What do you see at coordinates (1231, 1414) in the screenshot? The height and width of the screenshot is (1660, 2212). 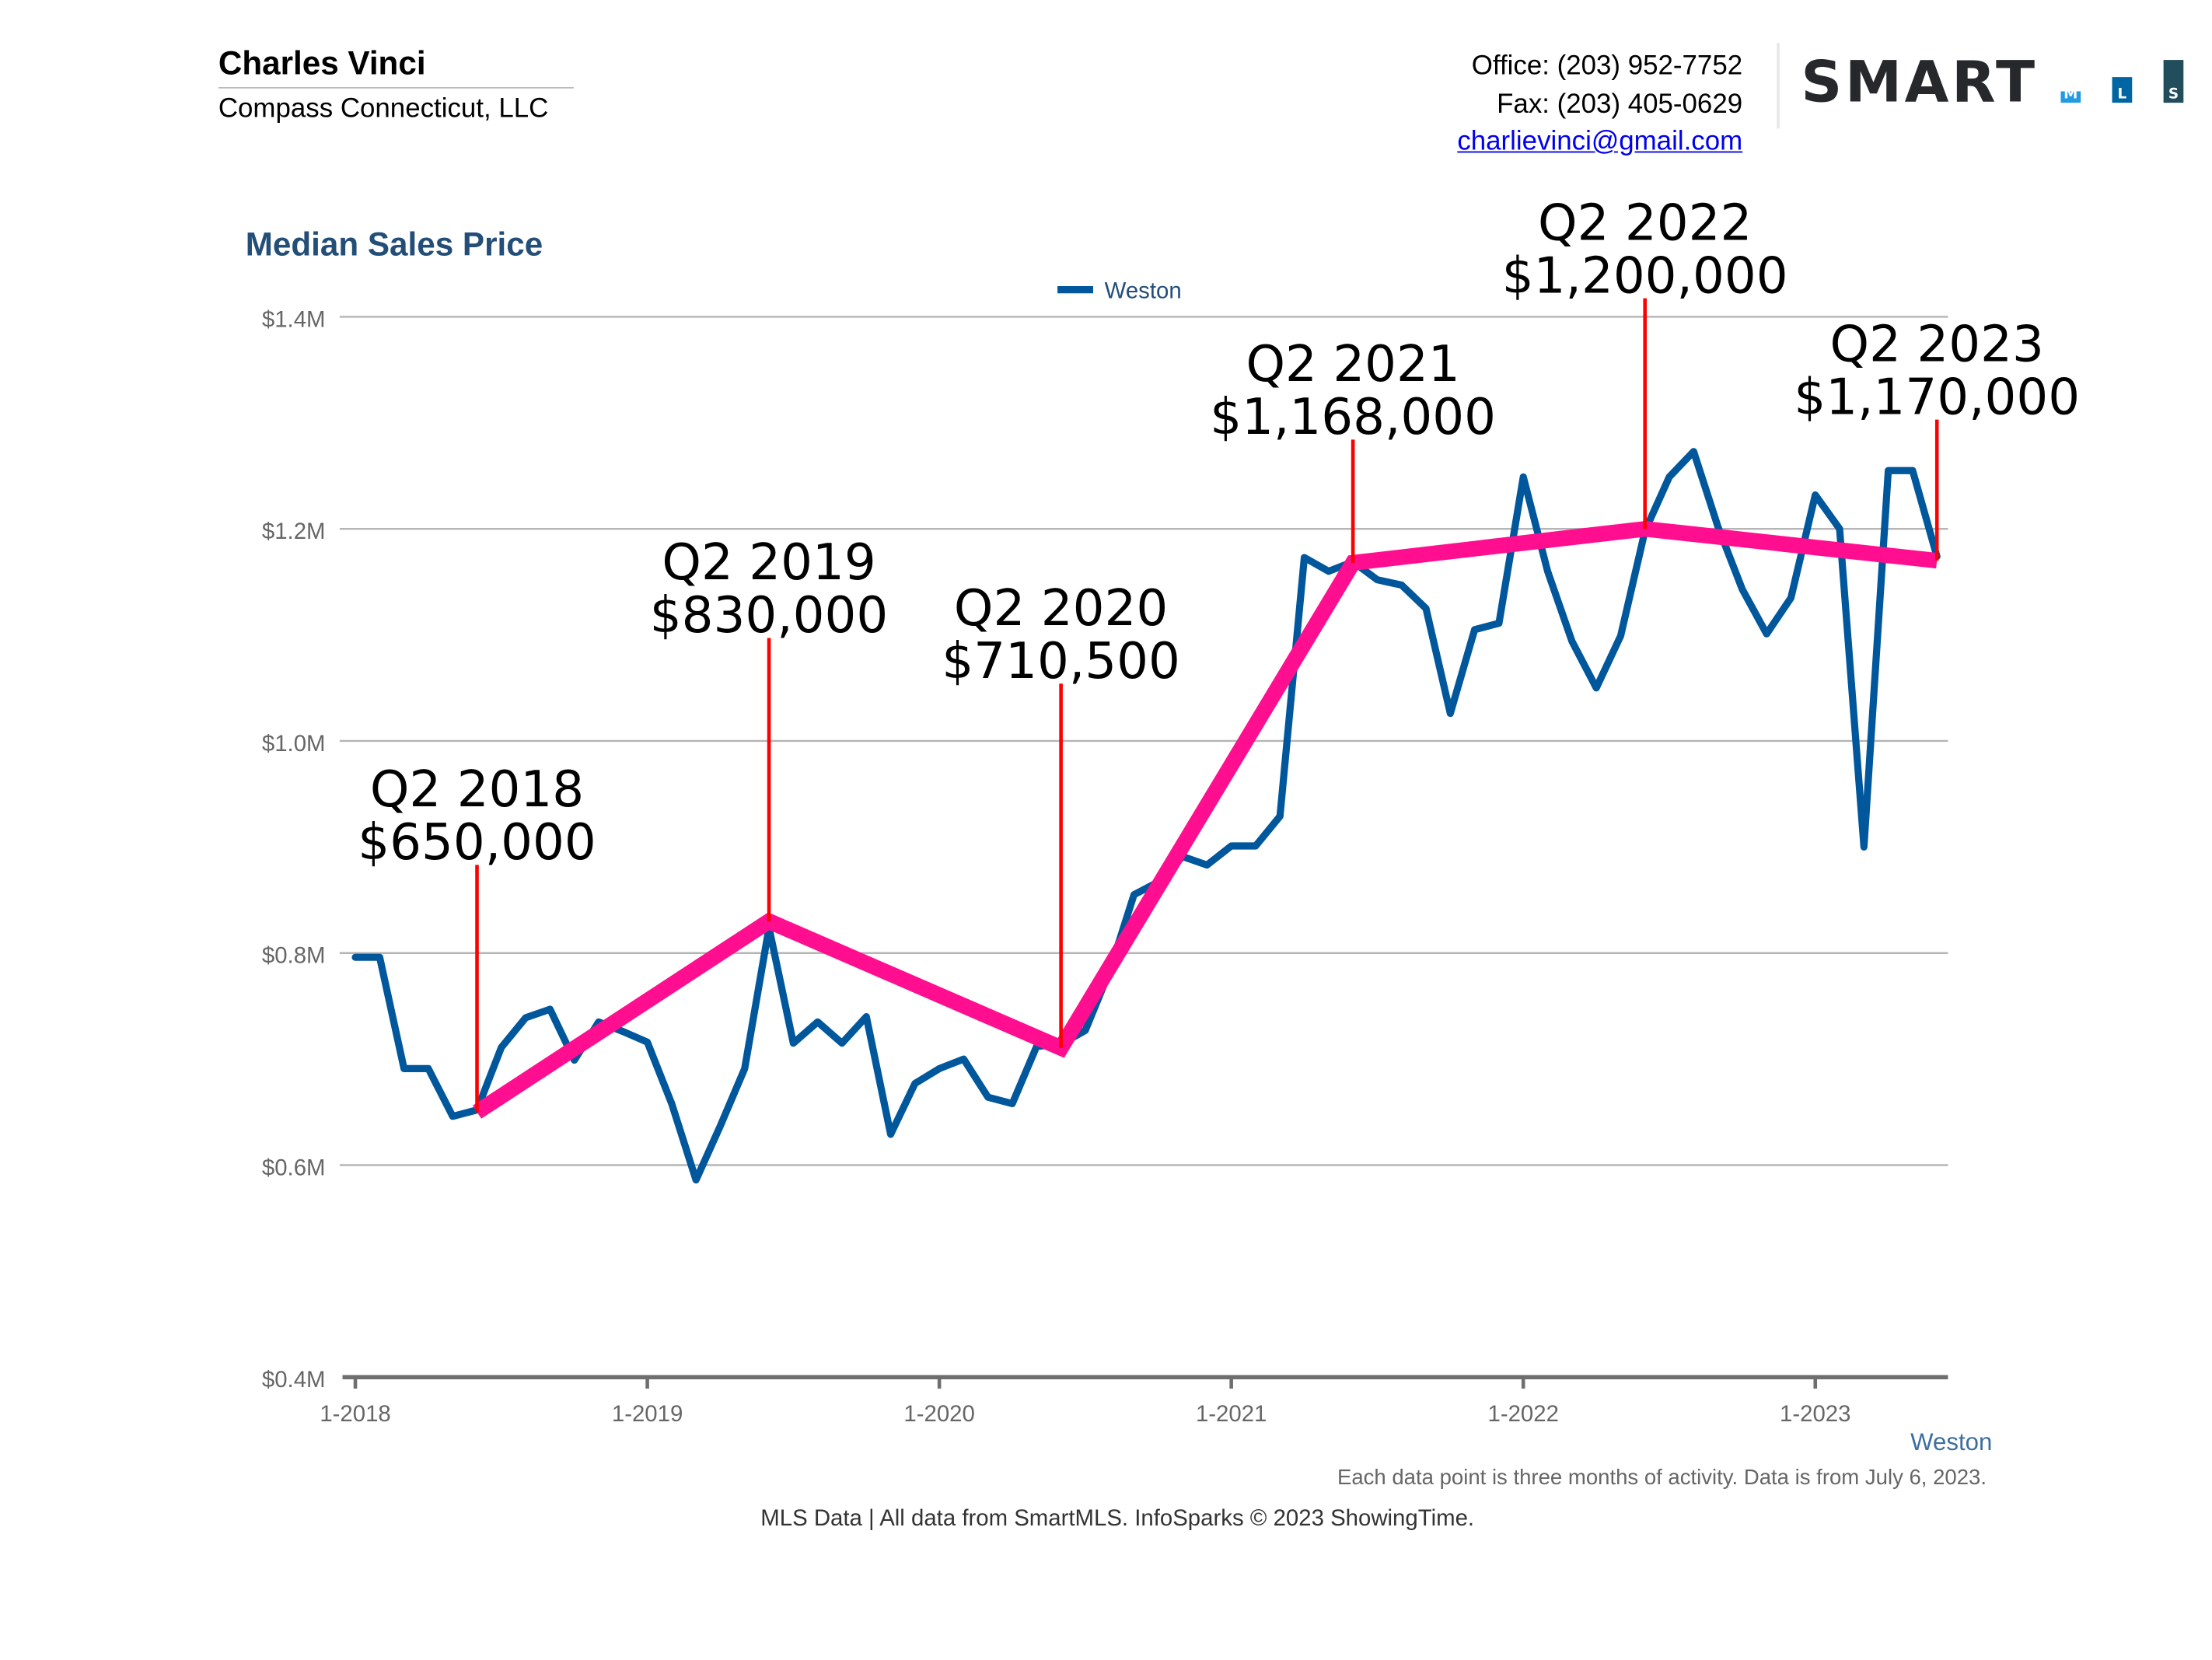 I see `x-tick-label: 1-2021` at bounding box center [1231, 1414].